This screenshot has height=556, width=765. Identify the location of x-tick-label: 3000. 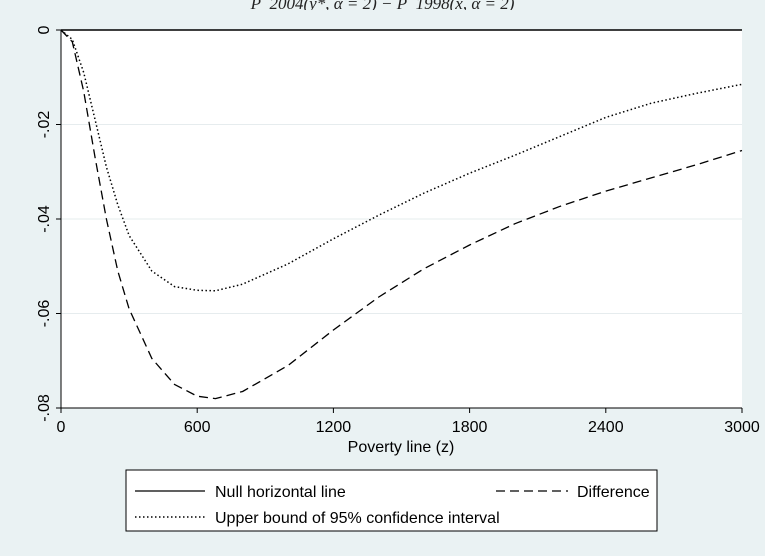
(742, 427).